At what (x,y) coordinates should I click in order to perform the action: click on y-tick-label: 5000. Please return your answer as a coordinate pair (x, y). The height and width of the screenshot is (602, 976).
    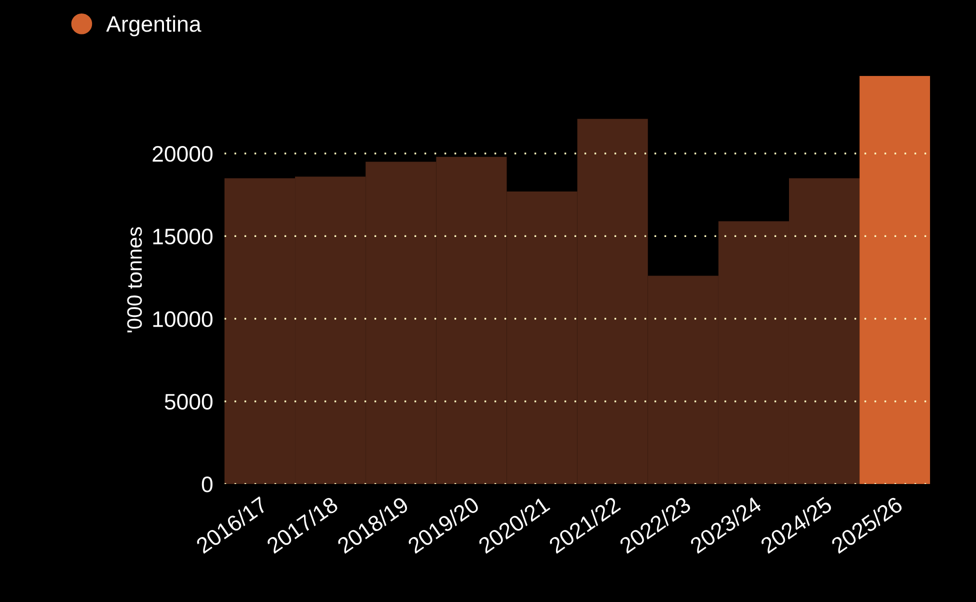
    Looking at the image, I should click on (188, 402).